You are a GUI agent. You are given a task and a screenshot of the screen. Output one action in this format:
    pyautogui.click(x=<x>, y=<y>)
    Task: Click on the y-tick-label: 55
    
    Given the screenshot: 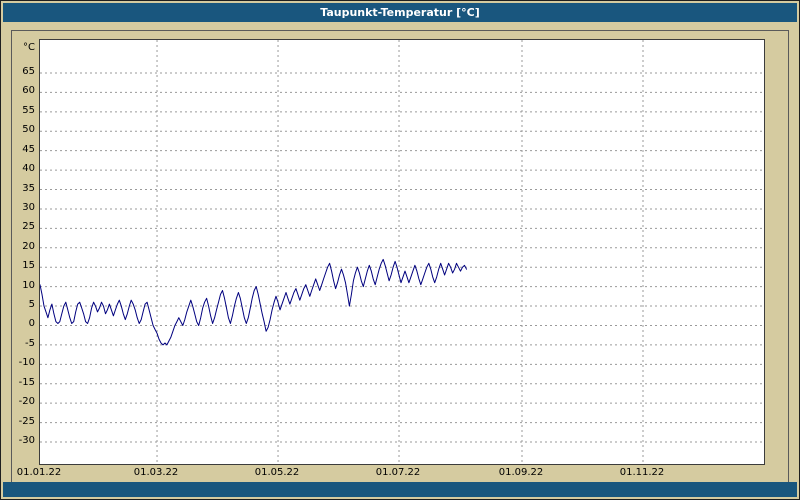 What is the action you would take?
    pyautogui.click(x=28, y=110)
    